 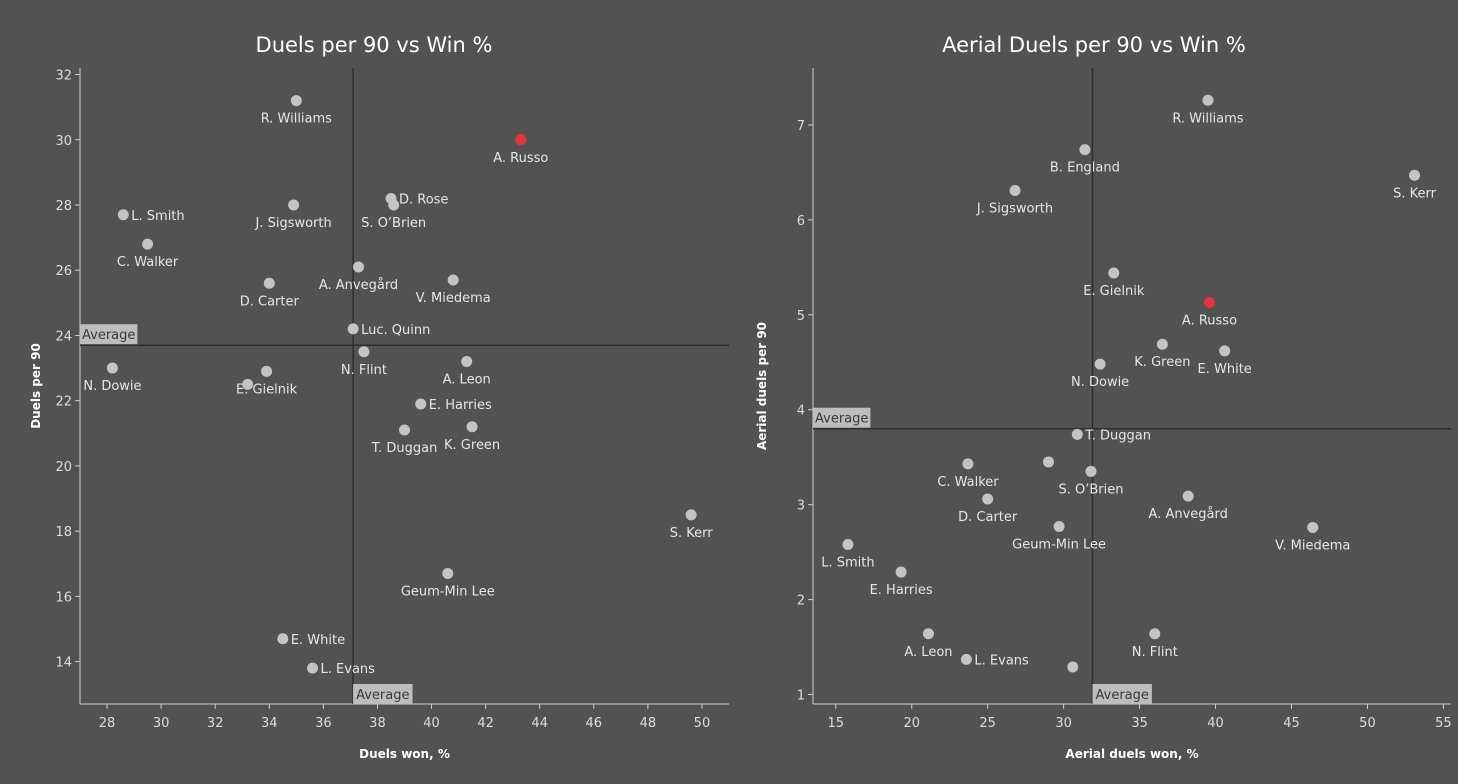 What do you see at coordinates (1059, 526) in the screenshot?
I see `chart-1-point-geum-min-lee` at bounding box center [1059, 526].